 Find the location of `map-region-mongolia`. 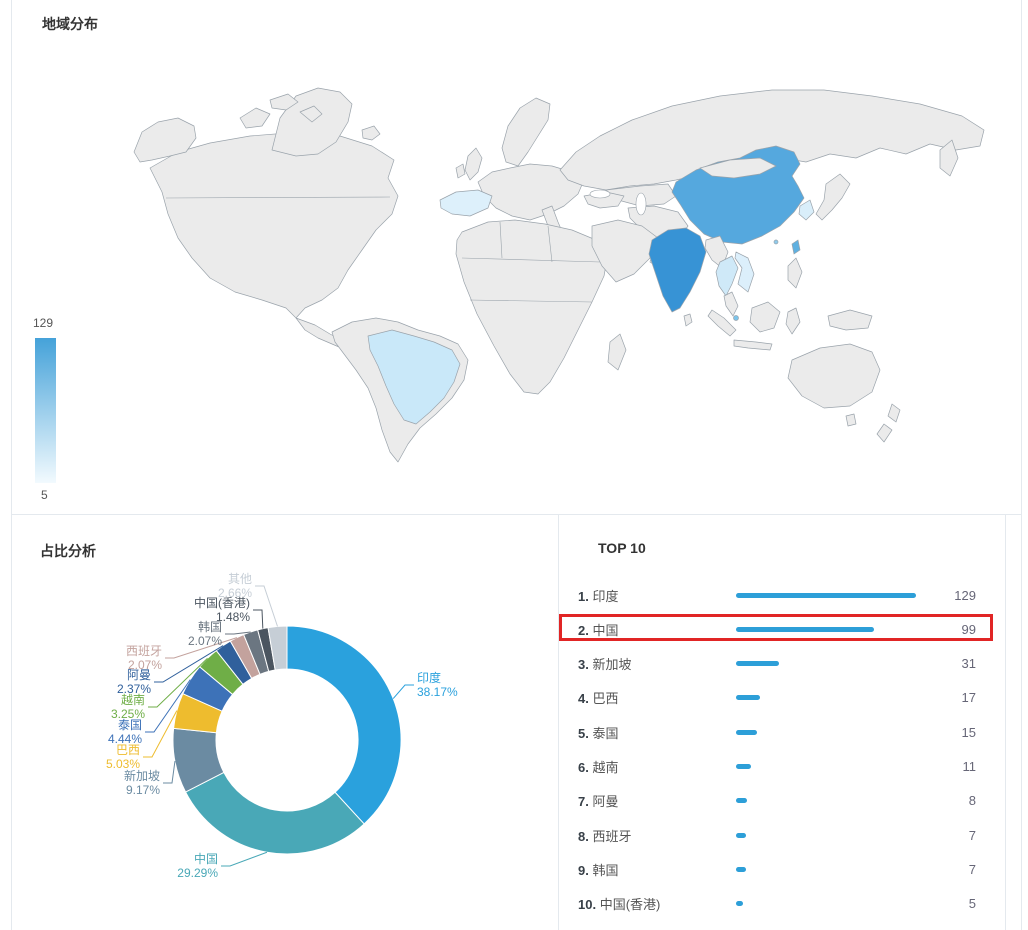

map-region-mongolia is located at coordinates (738, 168).